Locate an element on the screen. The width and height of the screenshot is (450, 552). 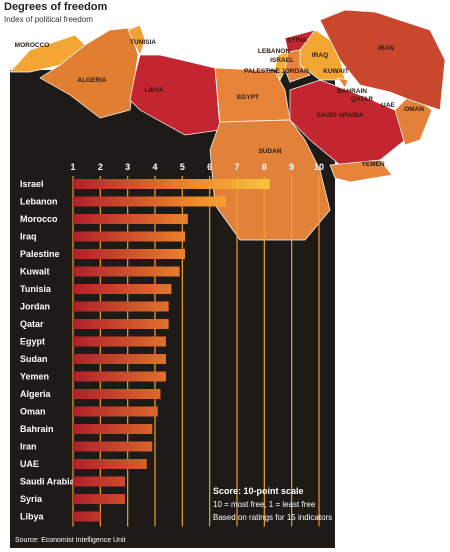
y-tick-label: Qatar is located at coordinates (32, 324).